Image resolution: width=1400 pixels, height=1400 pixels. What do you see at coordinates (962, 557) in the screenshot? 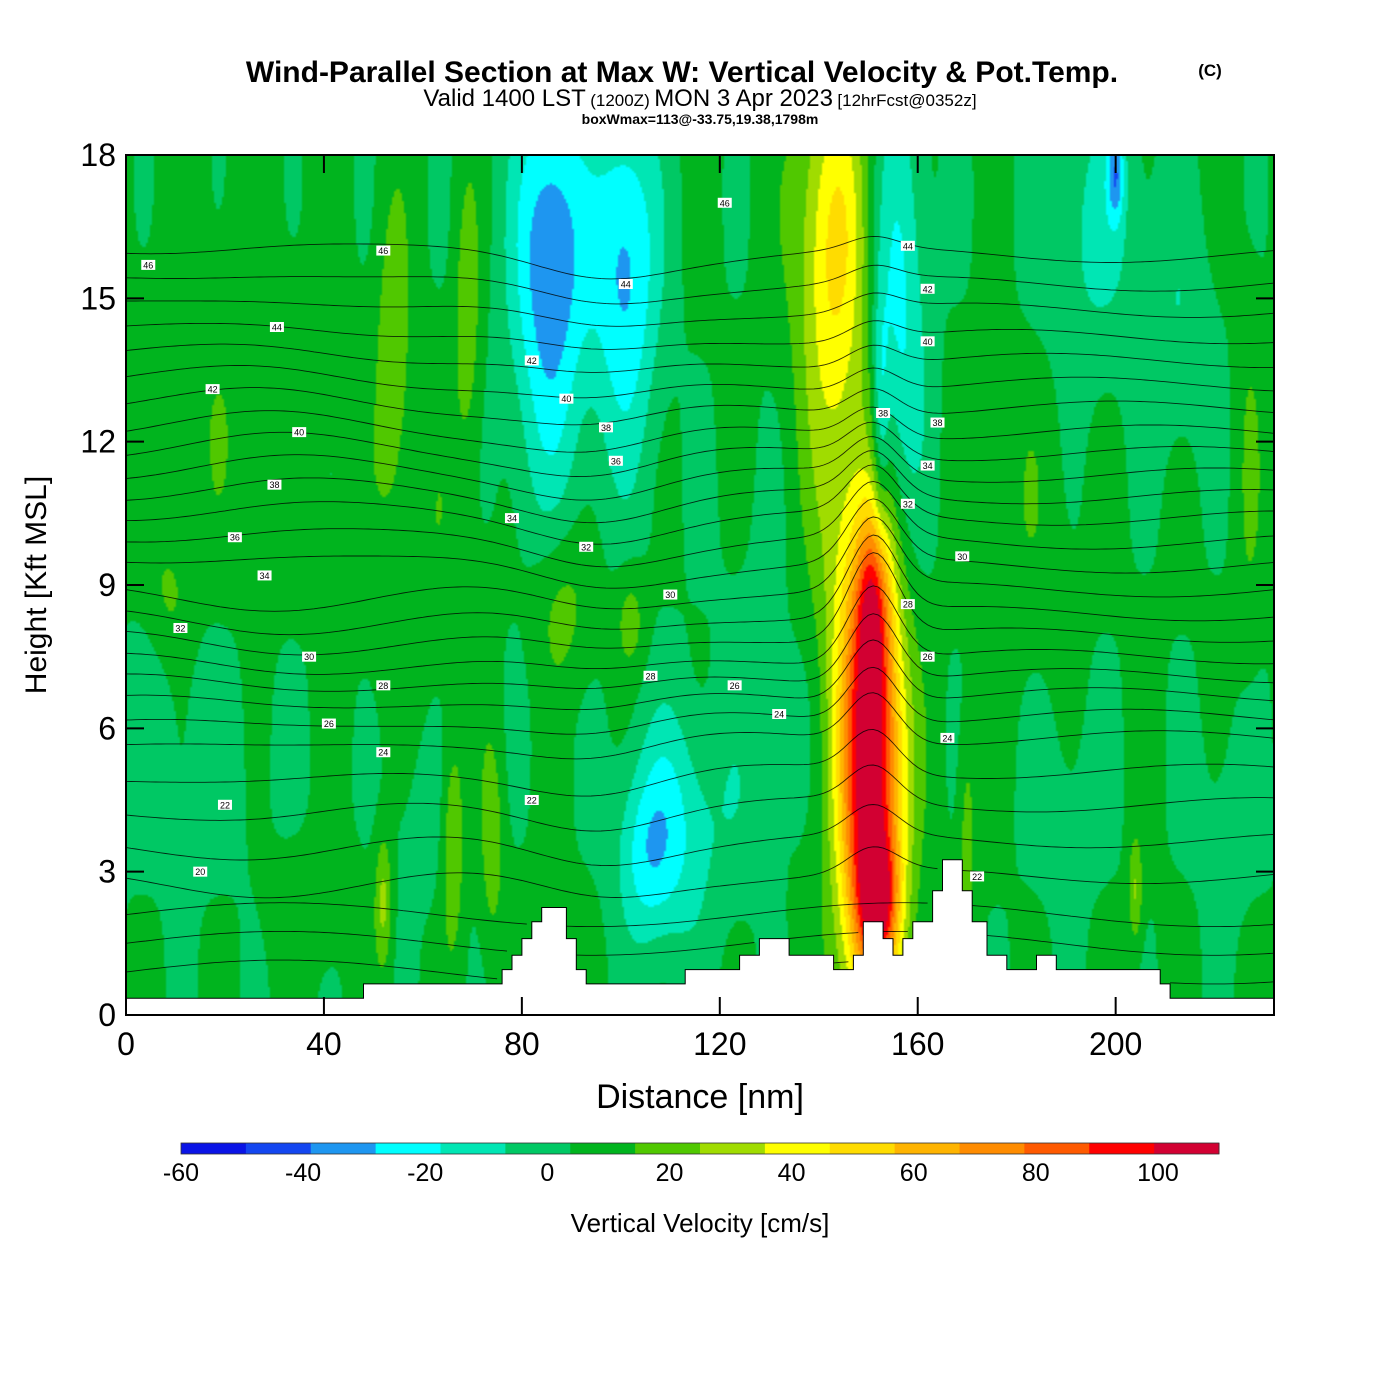
I see `isentrope-label-text: 30` at bounding box center [962, 557].